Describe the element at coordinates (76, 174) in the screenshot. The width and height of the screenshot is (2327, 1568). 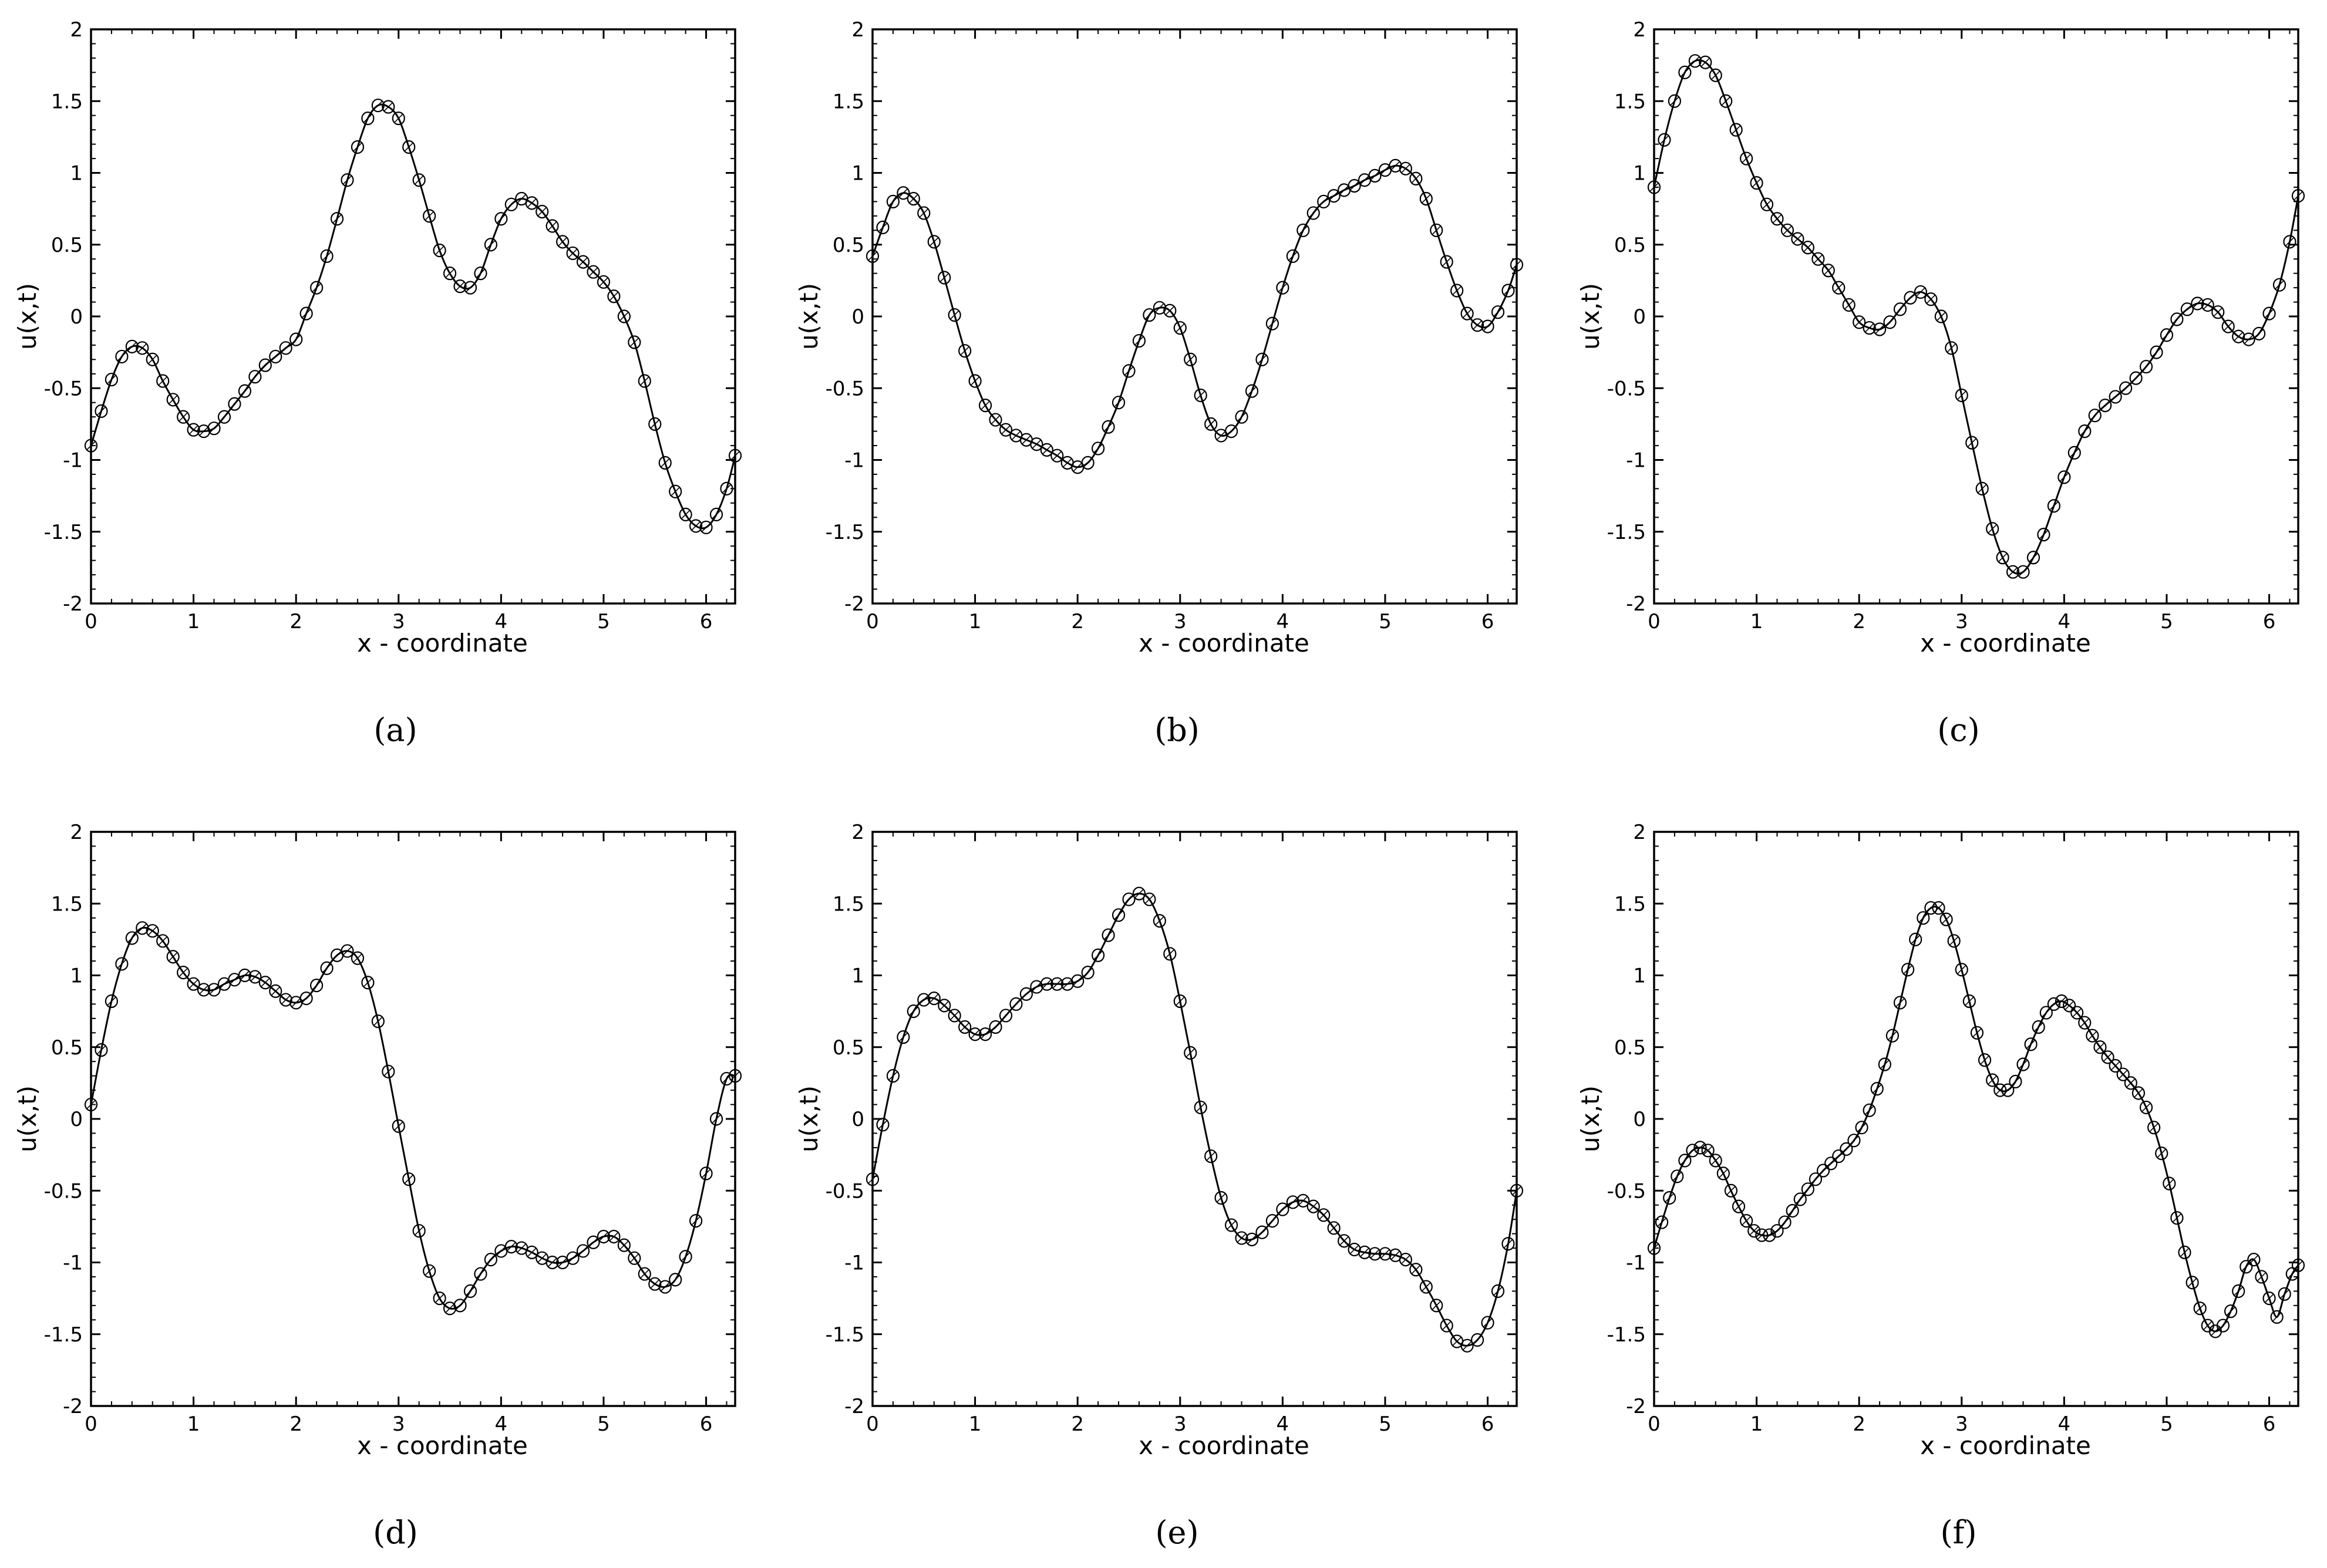
I see `y-tick-label: 1` at that location.